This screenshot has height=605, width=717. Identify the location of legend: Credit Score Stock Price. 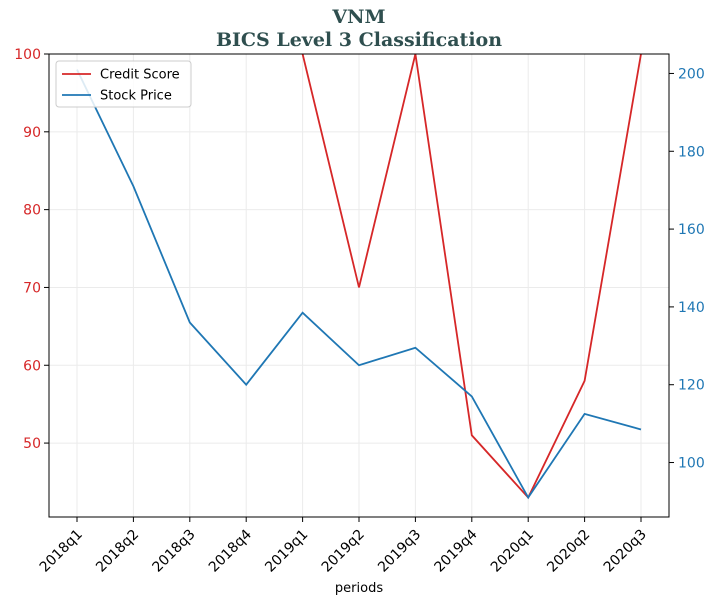
(123, 84).